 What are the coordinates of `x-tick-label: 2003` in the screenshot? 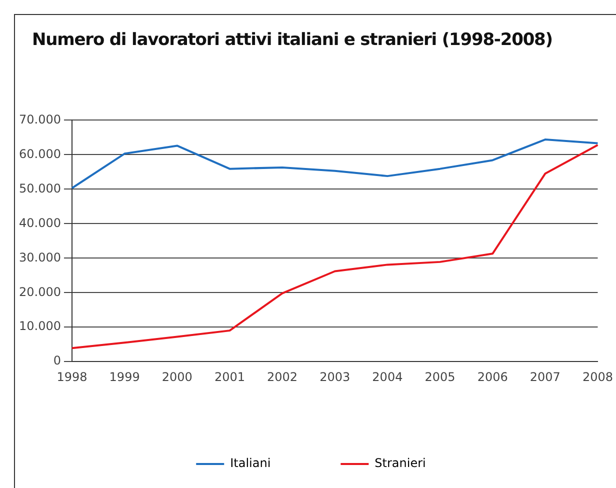 It's located at (335, 377).